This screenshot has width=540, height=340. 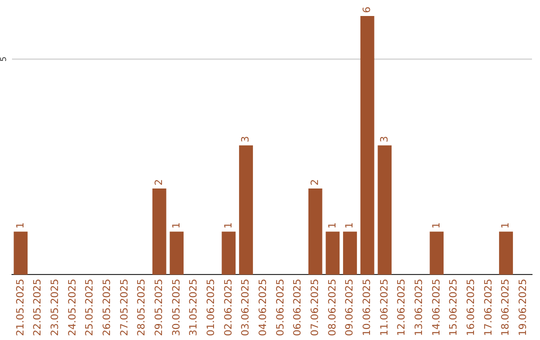 What do you see at coordinates (263, 307) in the screenshot?
I see `x-tick-label: 04.06.2025` at bounding box center [263, 307].